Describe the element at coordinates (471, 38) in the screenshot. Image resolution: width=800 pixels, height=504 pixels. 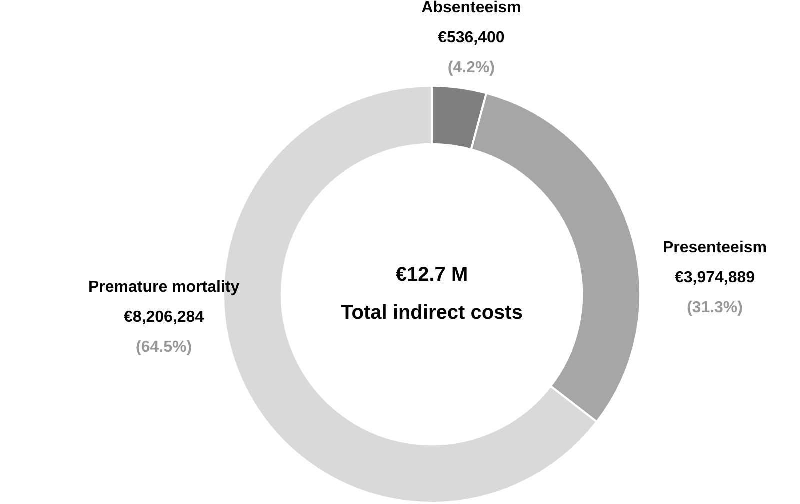
I see `data-label: €536,400` at that location.